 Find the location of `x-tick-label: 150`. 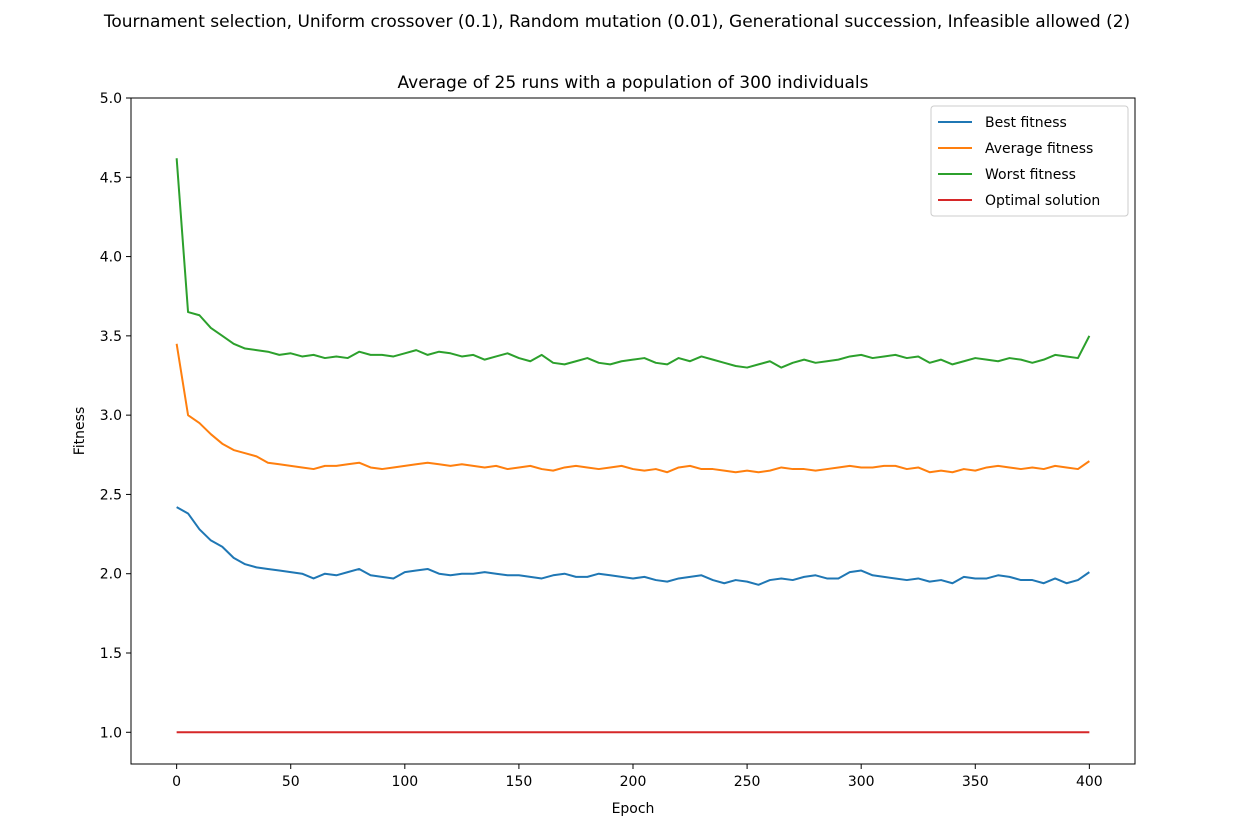

x-tick-label: 150 is located at coordinates (519, 782).